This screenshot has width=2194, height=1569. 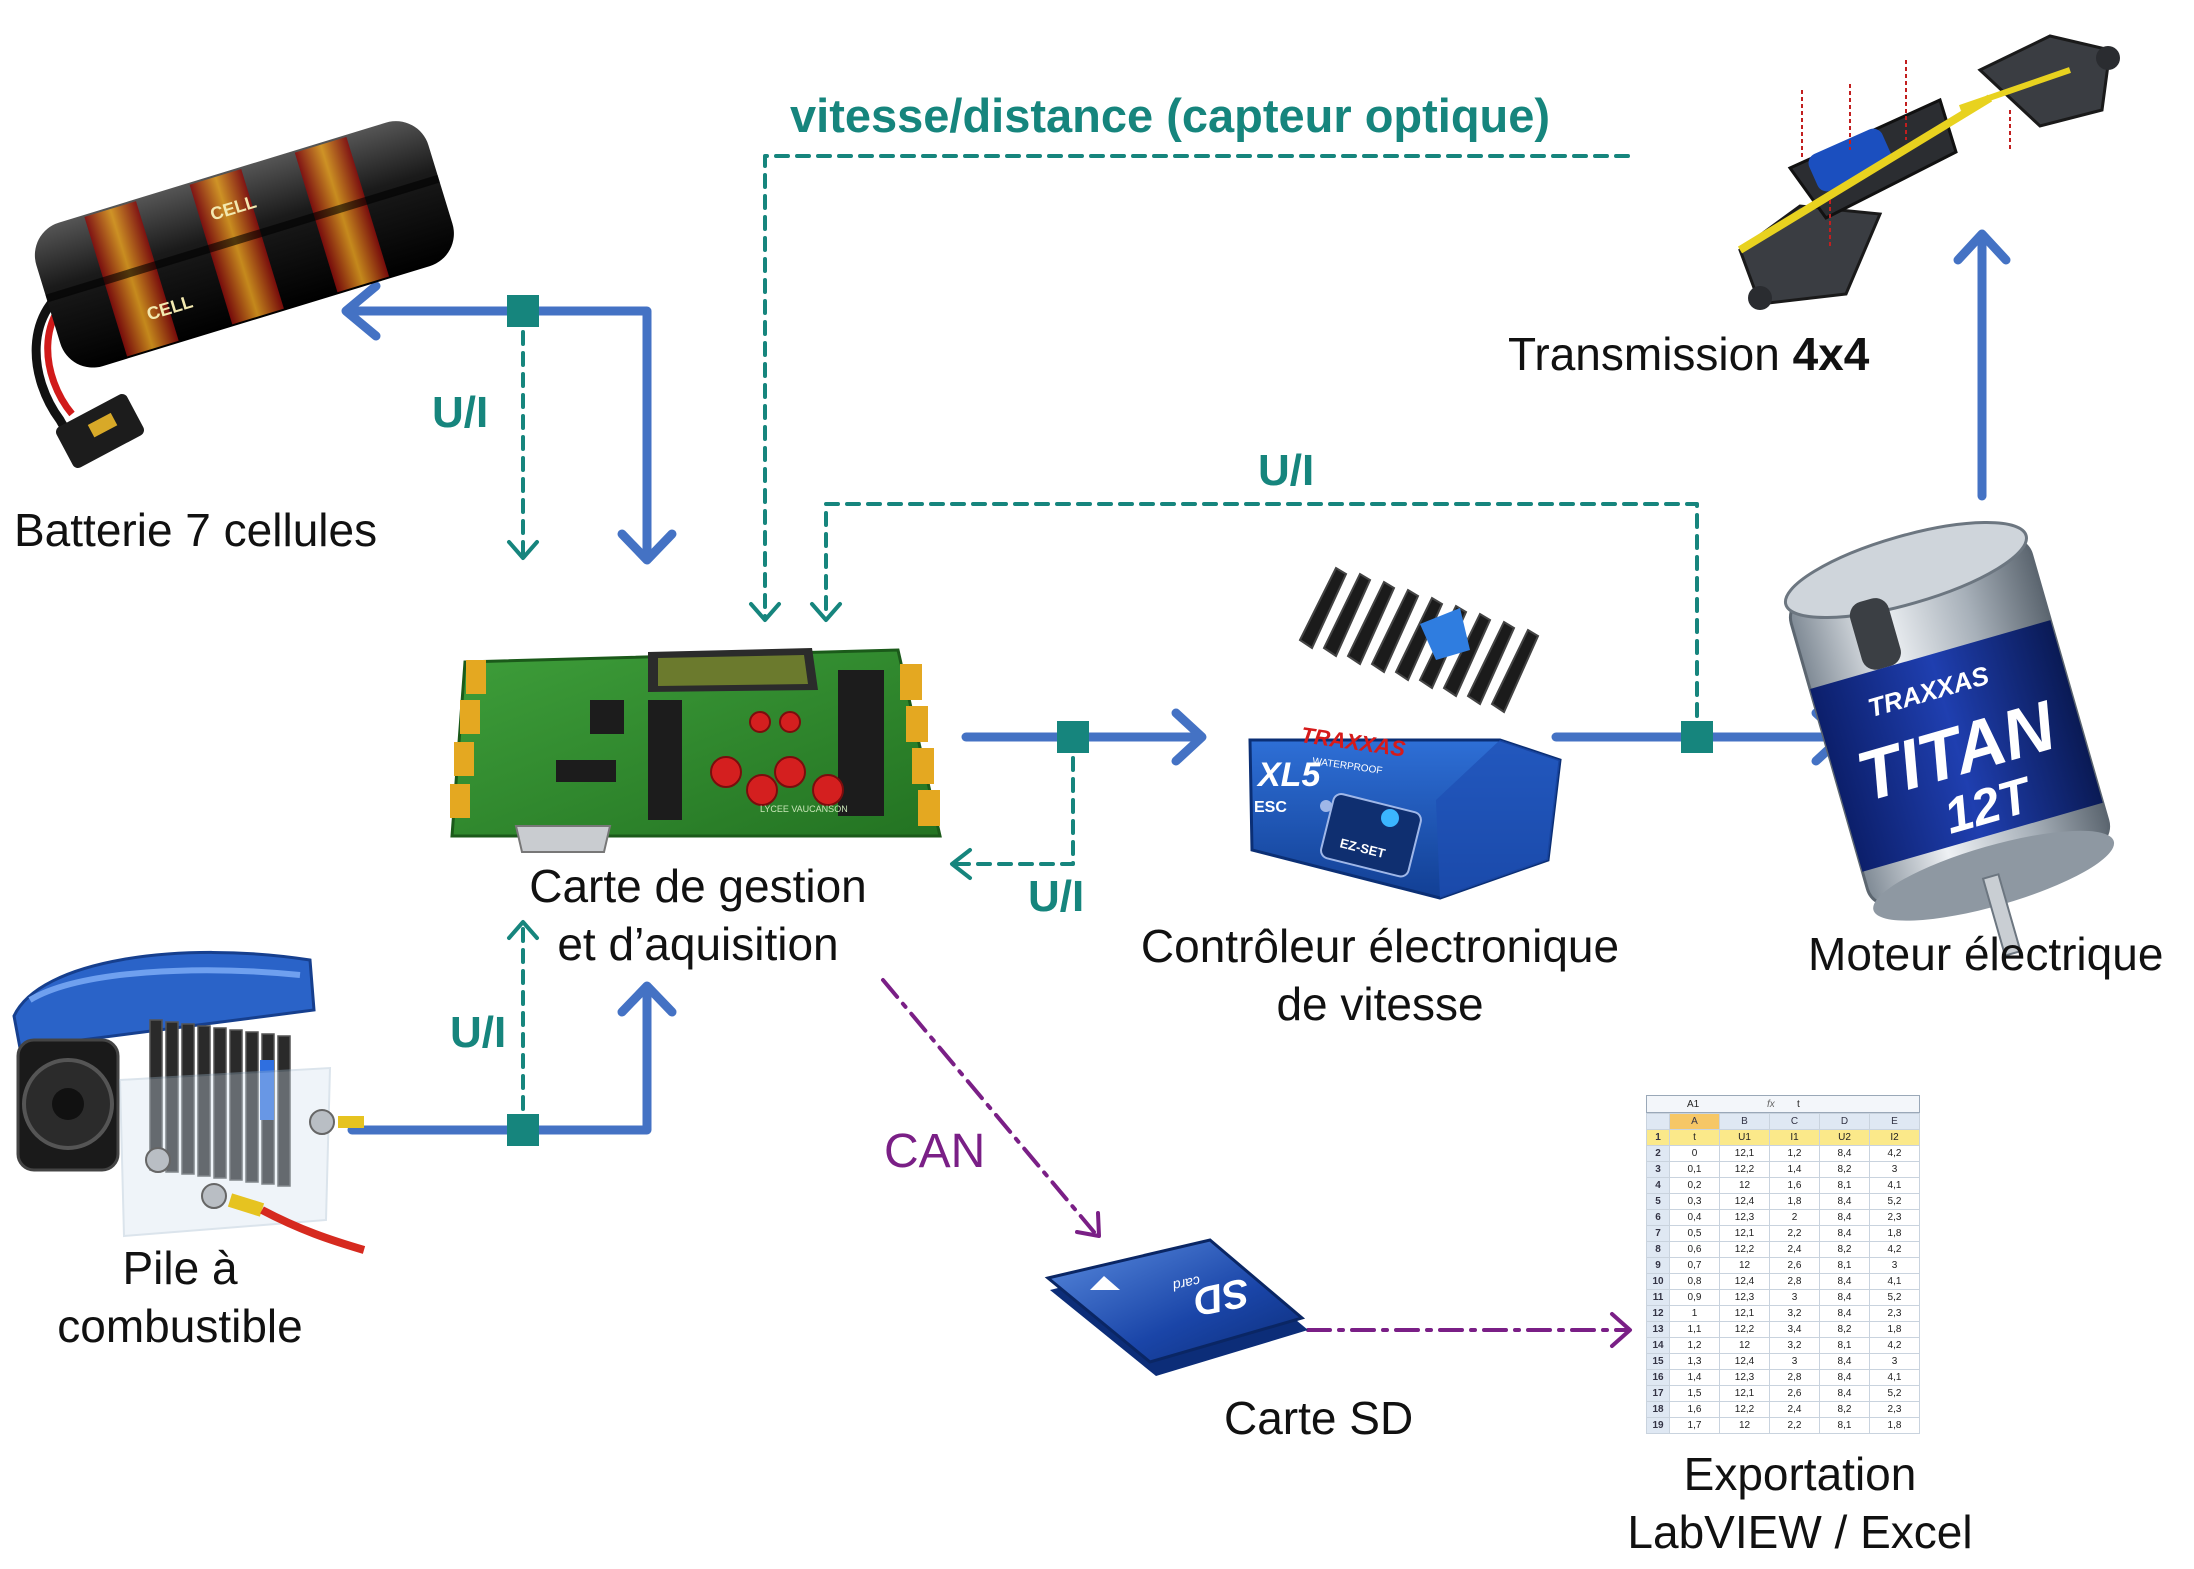 I want to click on table-cell: 1,3, so click(x=1694, y=1361).